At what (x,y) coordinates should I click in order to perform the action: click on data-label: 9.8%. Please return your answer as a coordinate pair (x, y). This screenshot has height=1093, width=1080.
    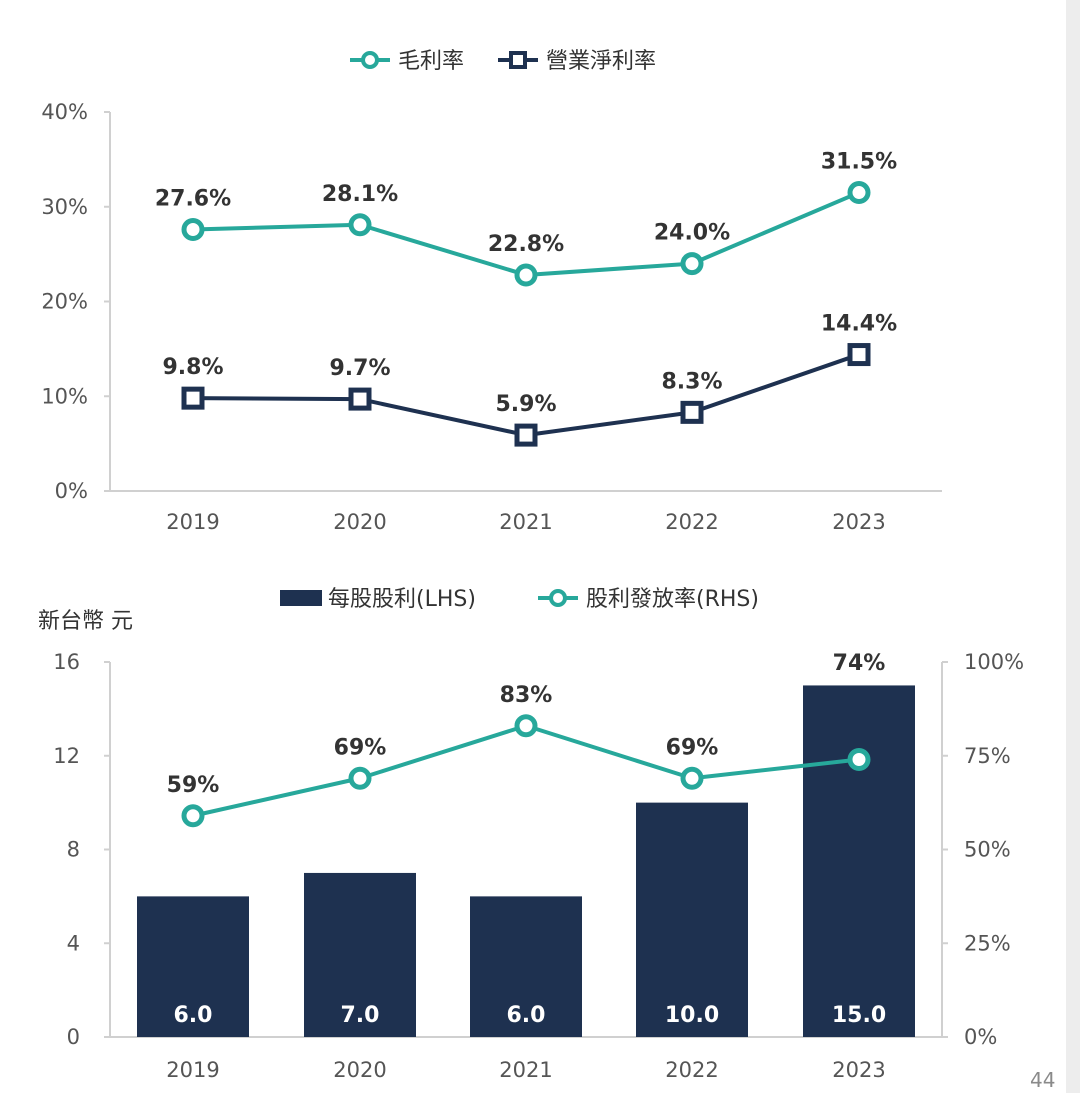
    Looking at the image, I should click on (192, 367).